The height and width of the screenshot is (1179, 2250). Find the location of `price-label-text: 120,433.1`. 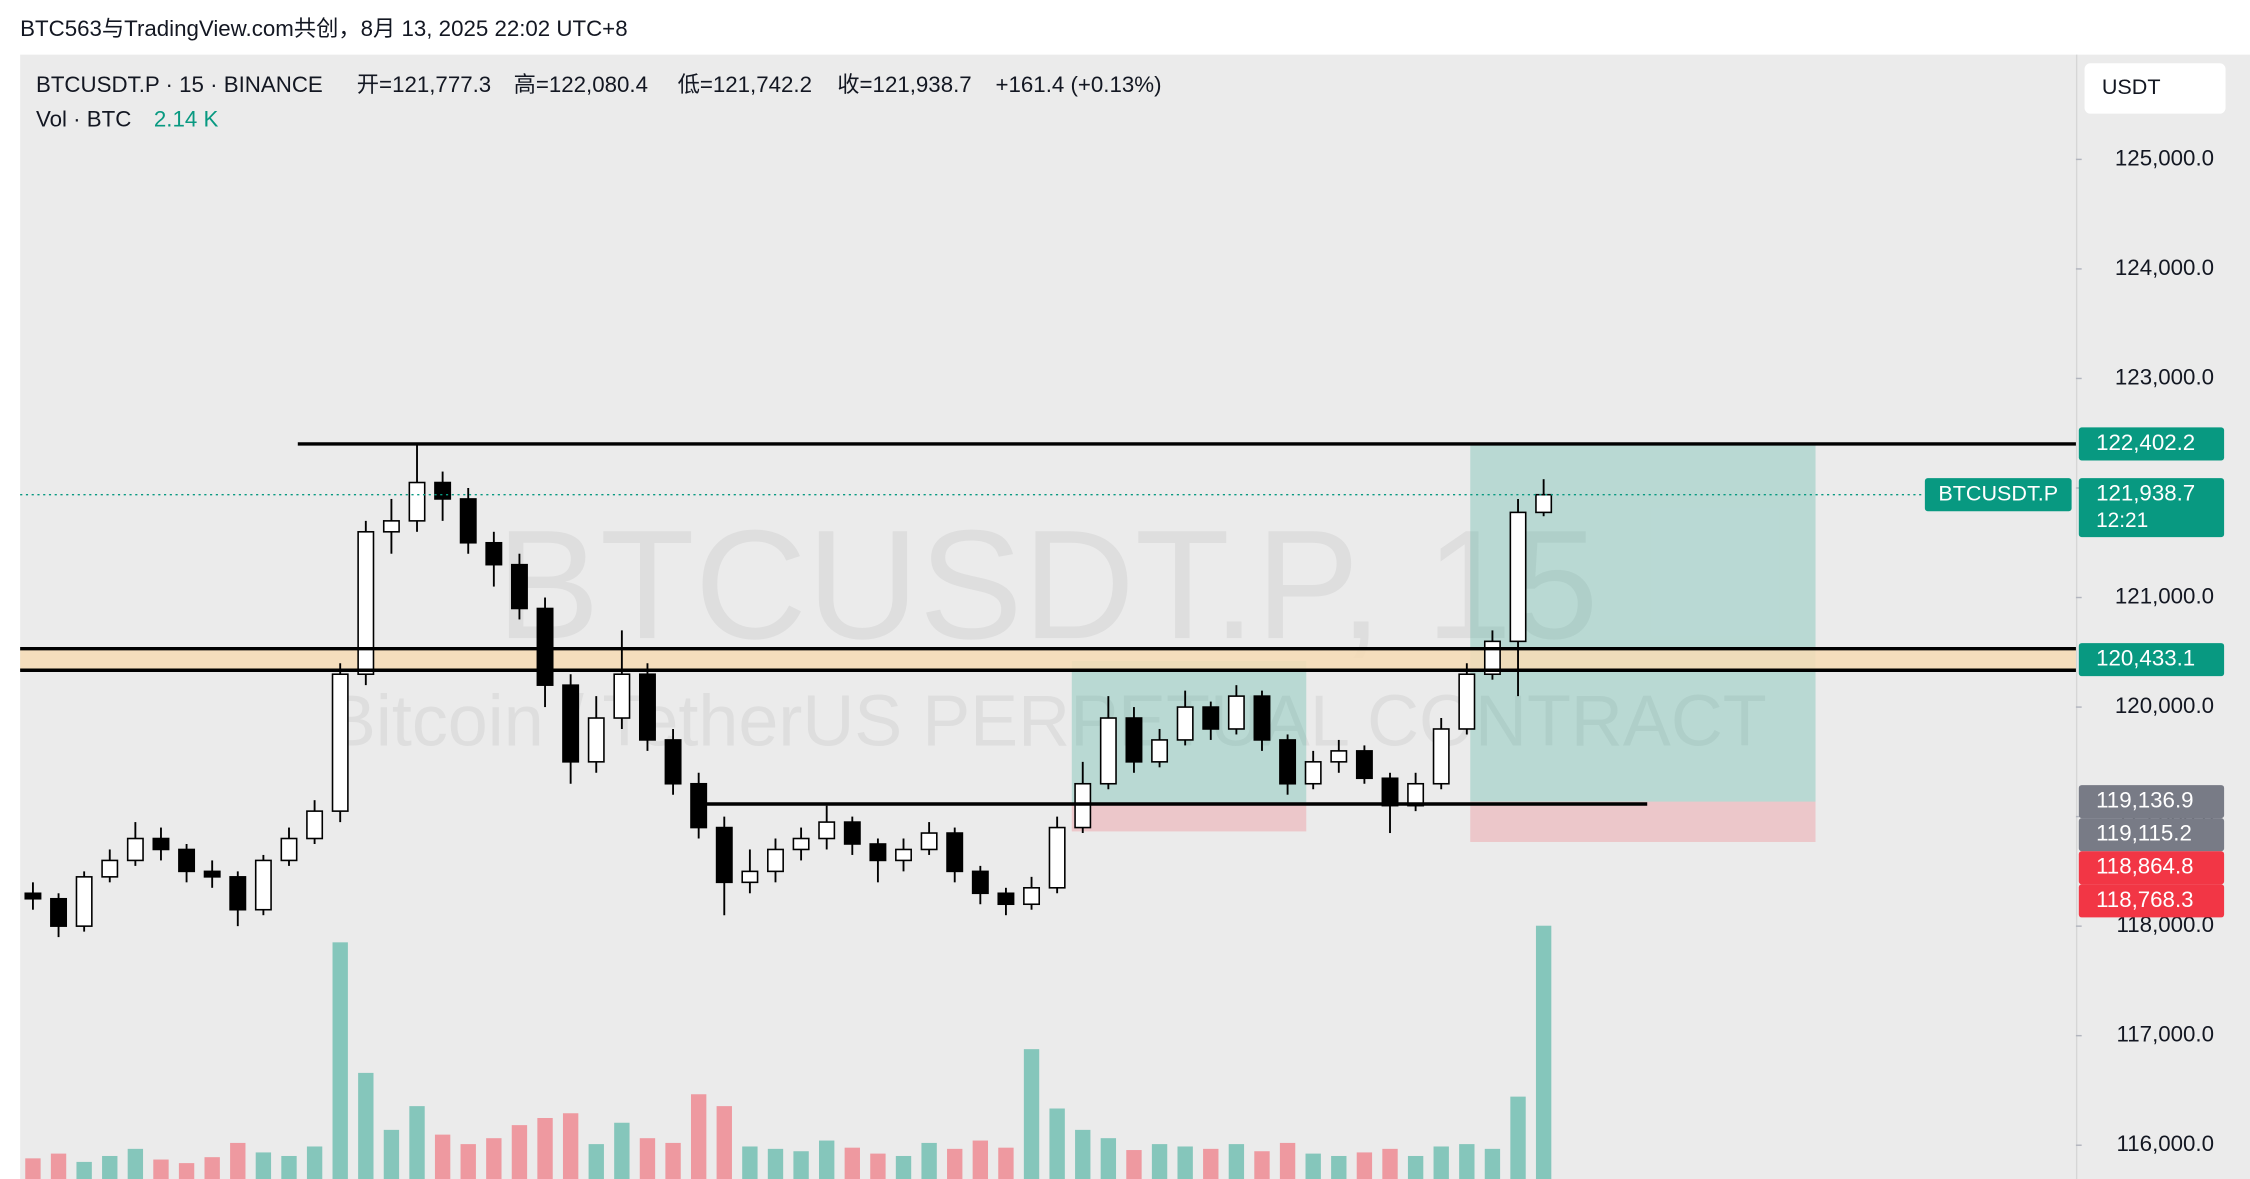

price-label-text: 120,433.1 is located at coordinates (2145, 658).